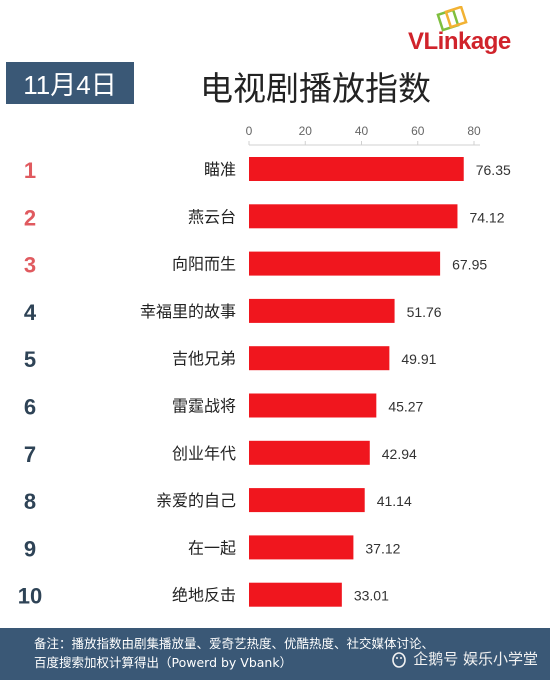  I want to click on category-label: 瞄准, so click(220, 169).